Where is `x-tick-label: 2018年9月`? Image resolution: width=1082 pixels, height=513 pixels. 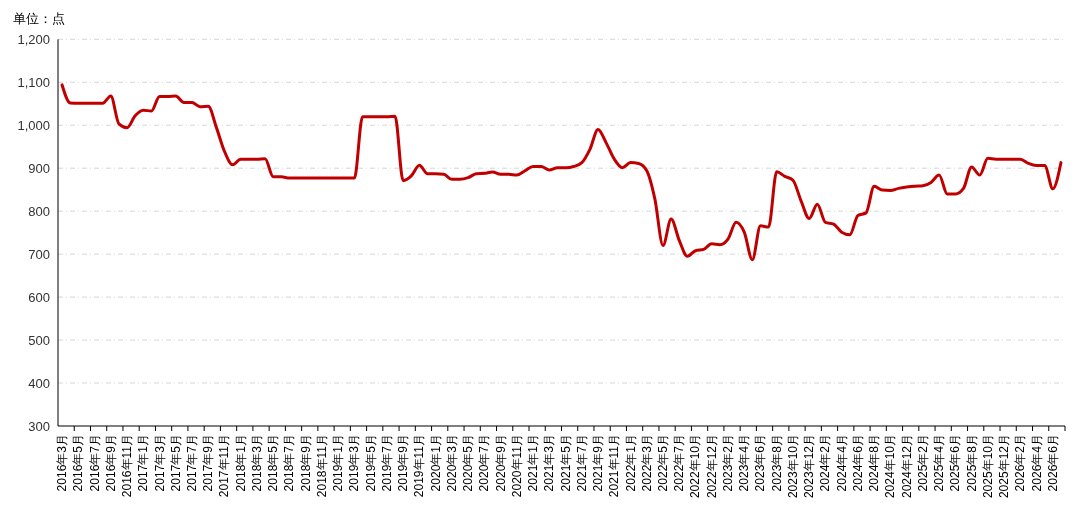
x-tick-label: 2018年9月 is located at coordinates (305, 463).